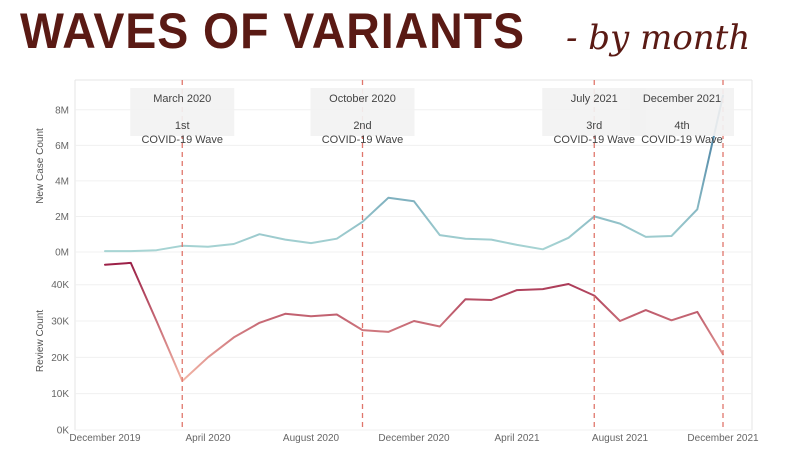 The width and height of the screenshot is (800, 463). I want to click on x-tick-label: August 2021, so click(620, 438).